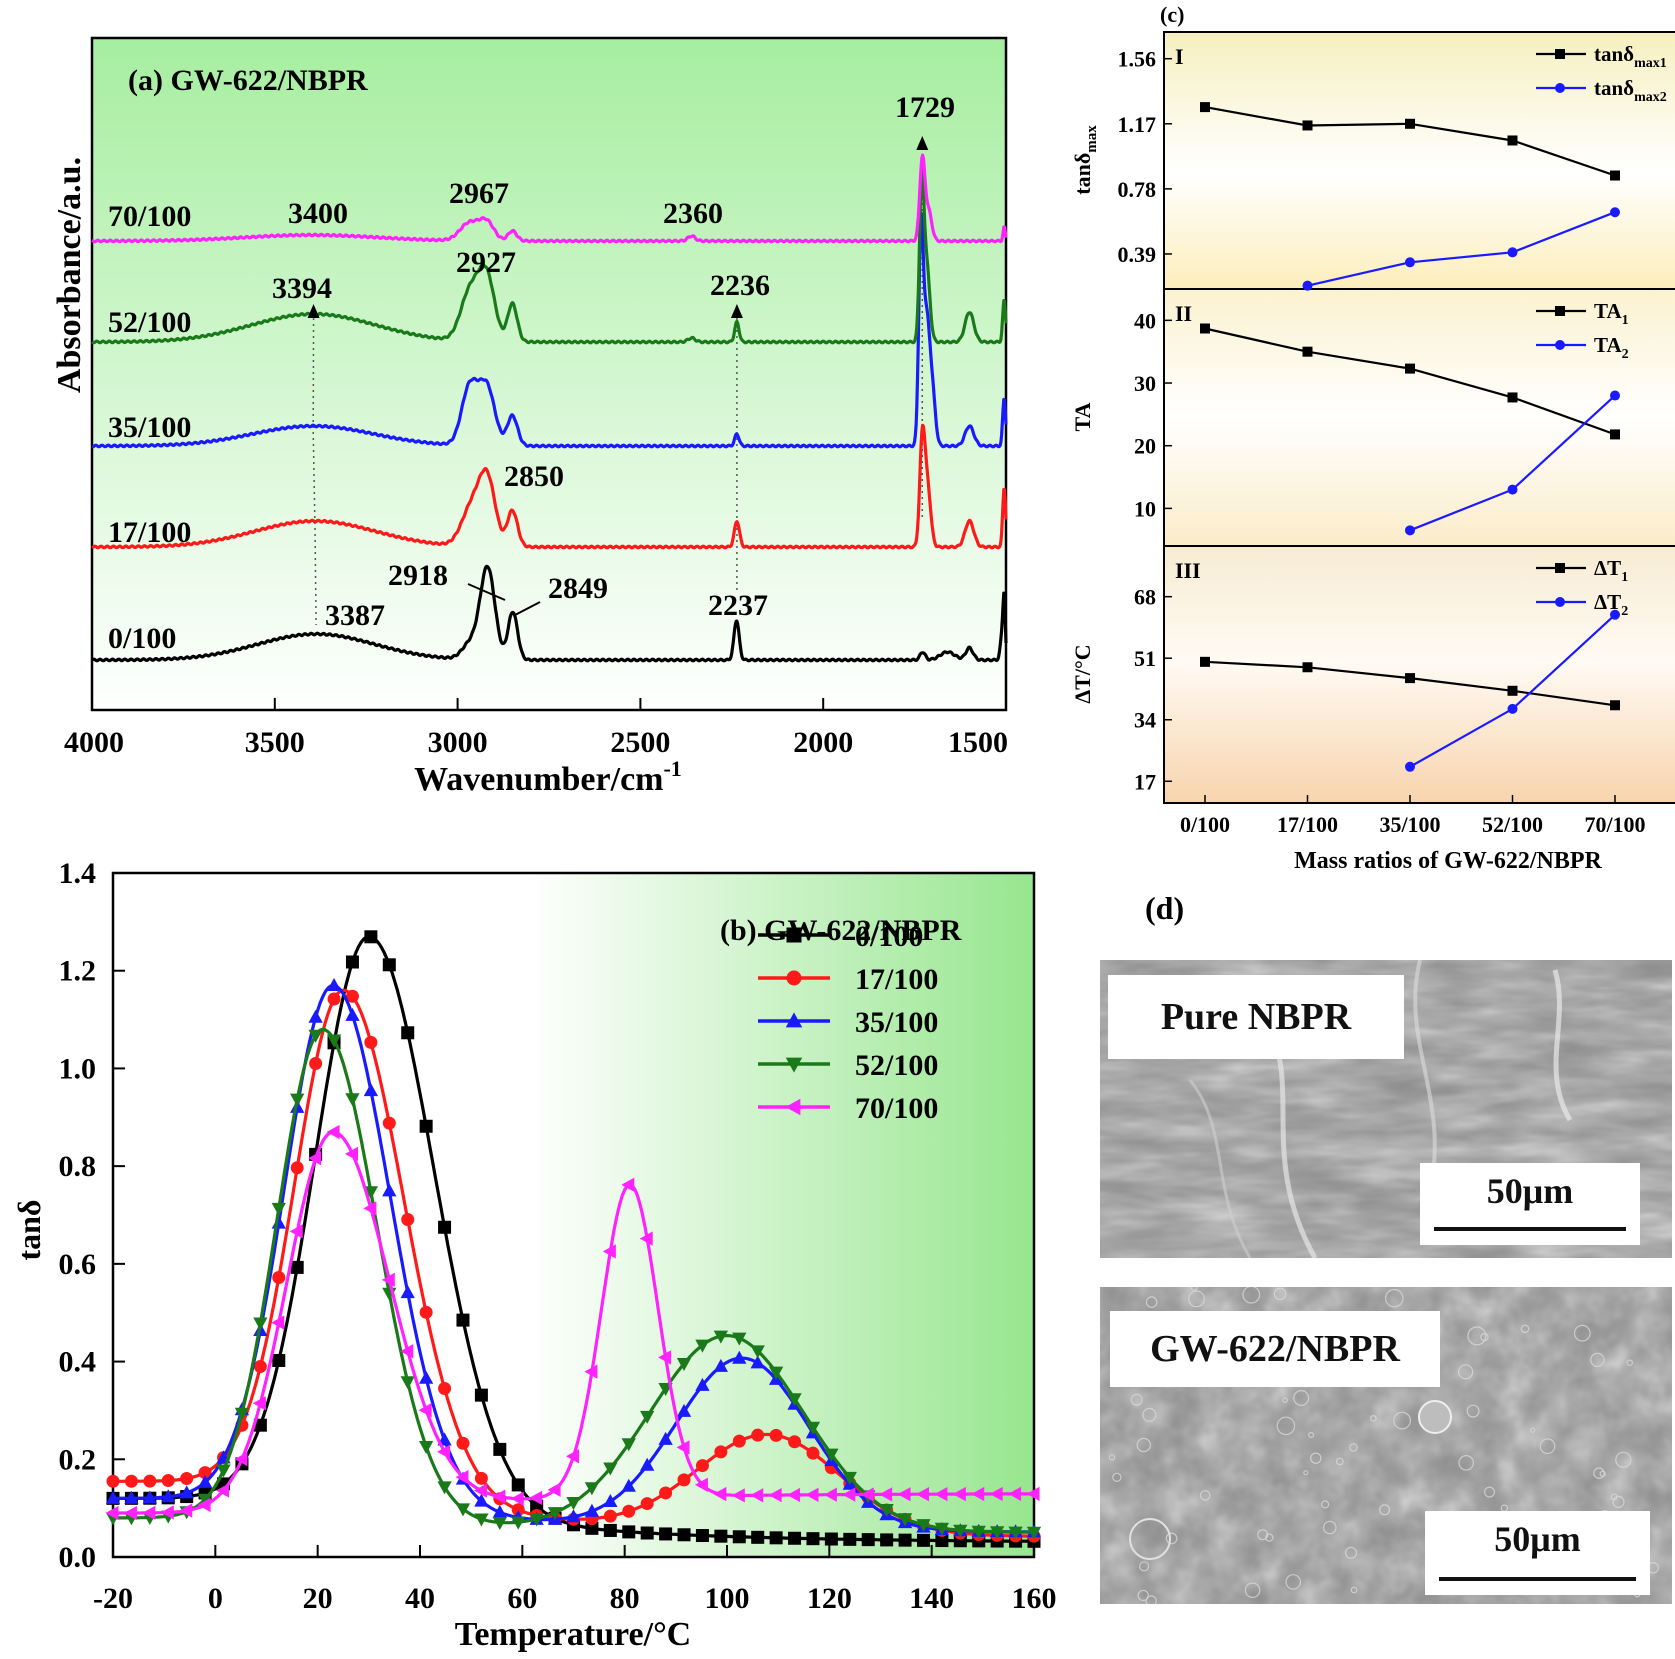  What do you see at coordinates (78, 1264) in the screenshot?
I see `y-tick-label-b: 0.6` at bounding box center [78, 1264].